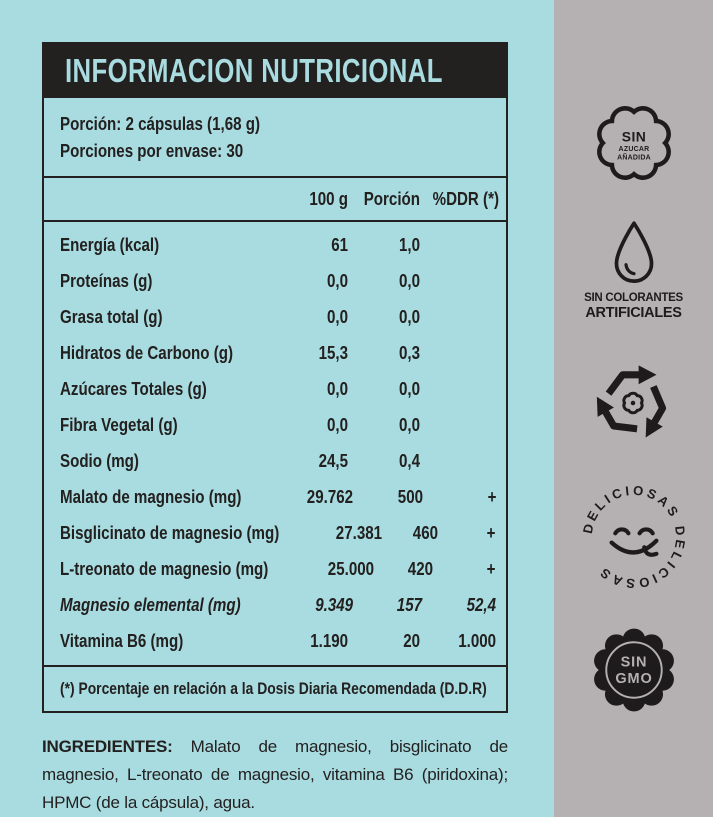  What do you see at coordinates (107, 746) in the screenshot?
I see `ingredients-heading: INGREDIENTES:` at bounding box center [107, 746].